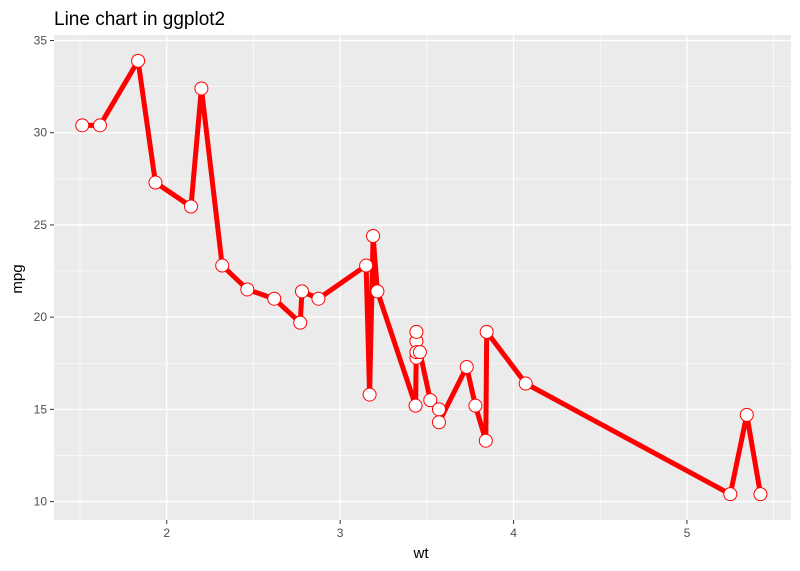  I want to click on y-tick-label: 15, so click(41, 409).